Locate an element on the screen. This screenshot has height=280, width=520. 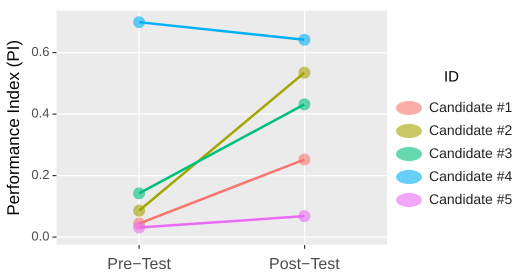
y-tick-label: 0.6 is located at coordinates (40, 51).